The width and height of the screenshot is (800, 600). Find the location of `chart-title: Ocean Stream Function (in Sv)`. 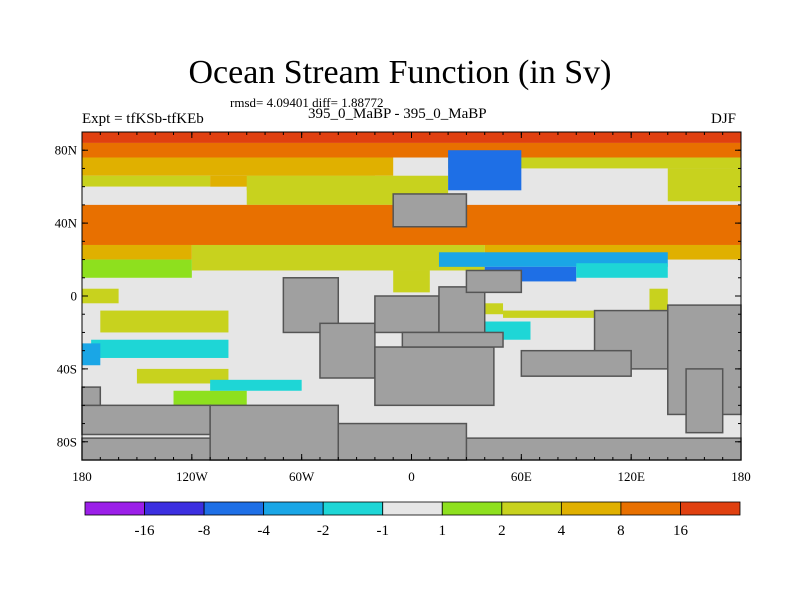

chart-title: Ocean Stream Function (in Sv) is located at coordinates (400, 72).